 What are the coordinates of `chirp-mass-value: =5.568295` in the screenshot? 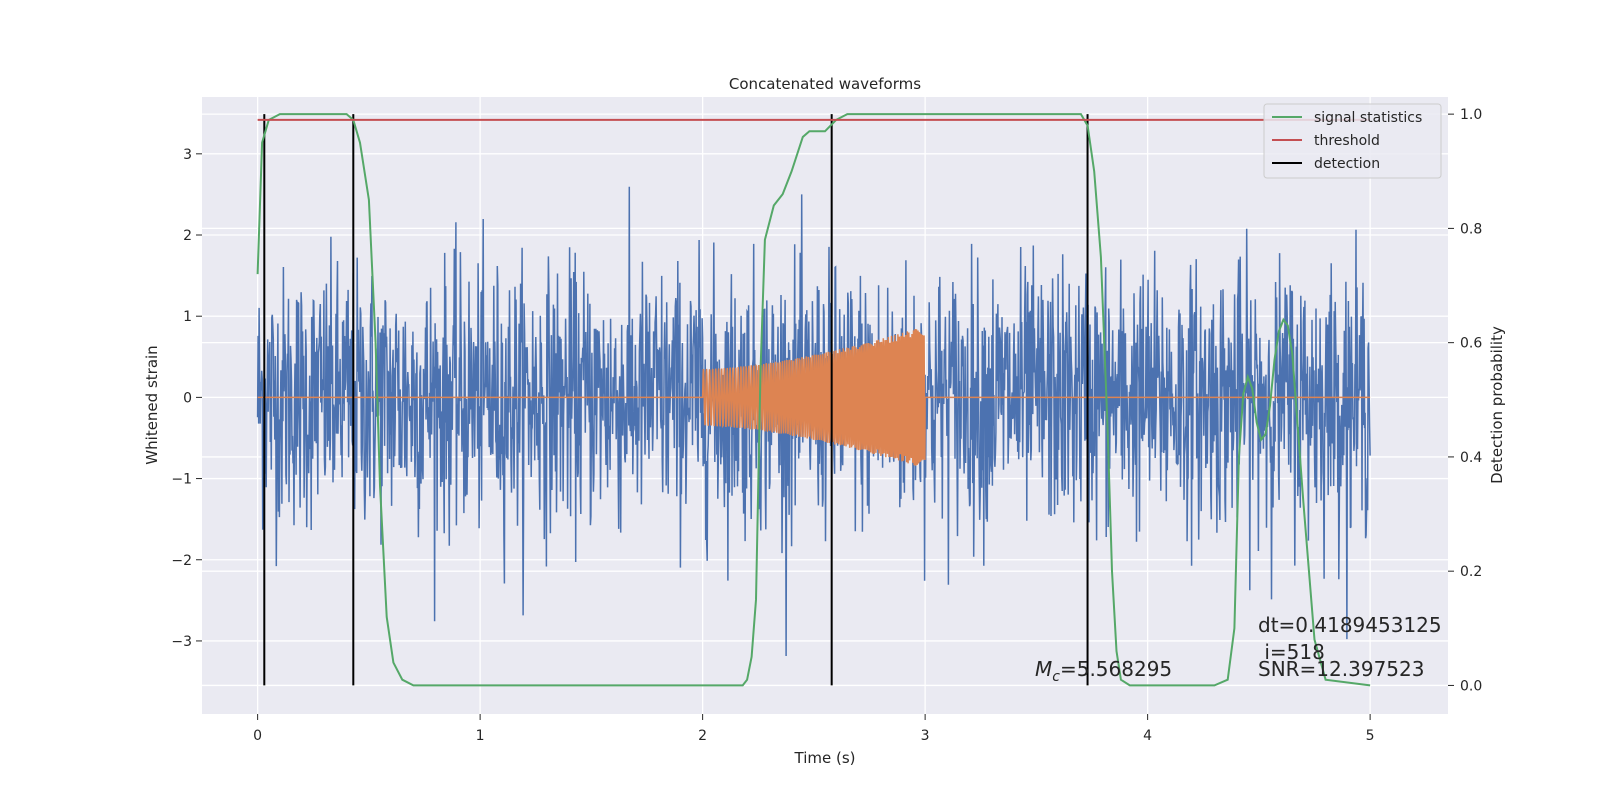 It's located at (1116, 669).